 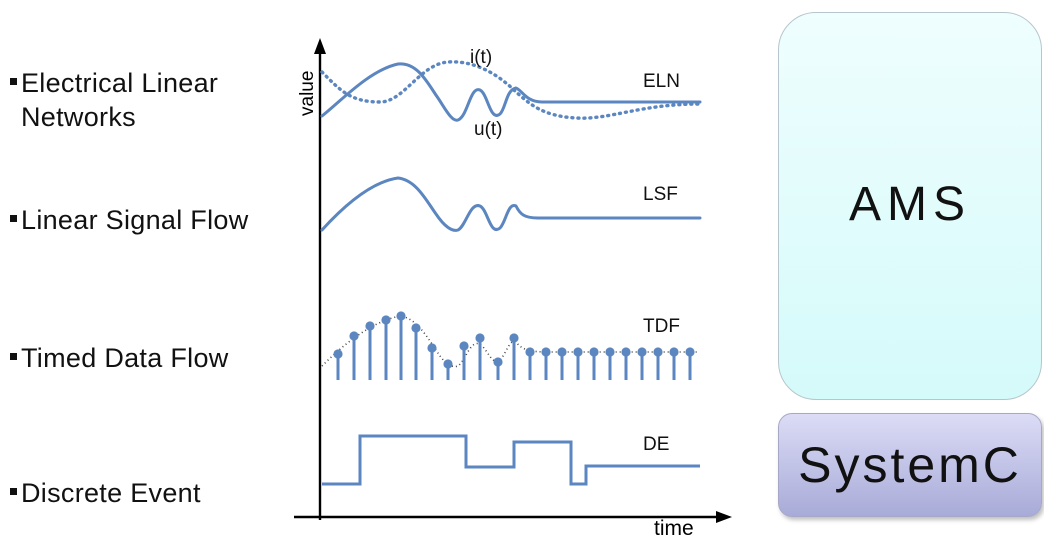 I want to click on de-trace, so click(x=511, y=460).